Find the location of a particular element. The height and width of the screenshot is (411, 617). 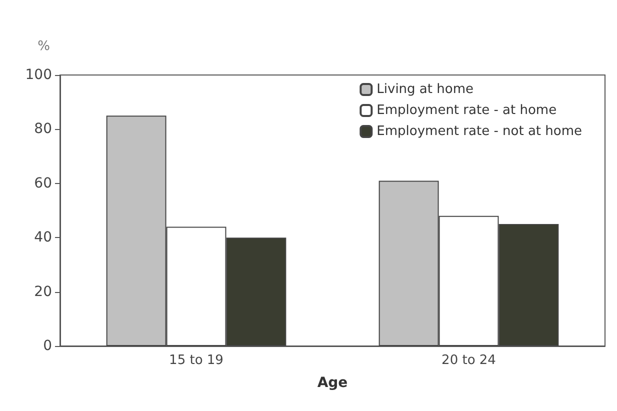

y-tick-label: 100 is located at coordinates (38, 75).